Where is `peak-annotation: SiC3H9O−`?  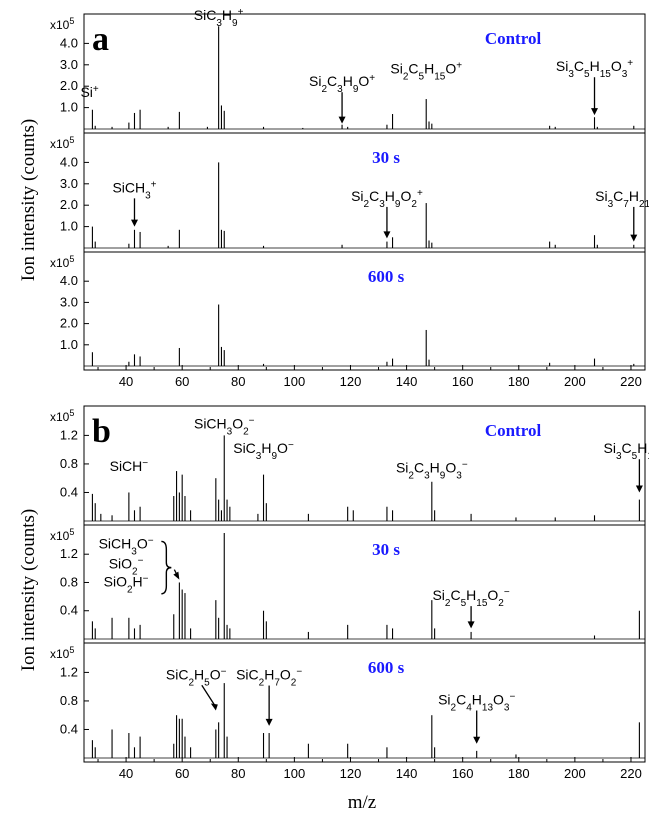 peak-annotation: SiC3H9O− is located at coordinates (263, 451).